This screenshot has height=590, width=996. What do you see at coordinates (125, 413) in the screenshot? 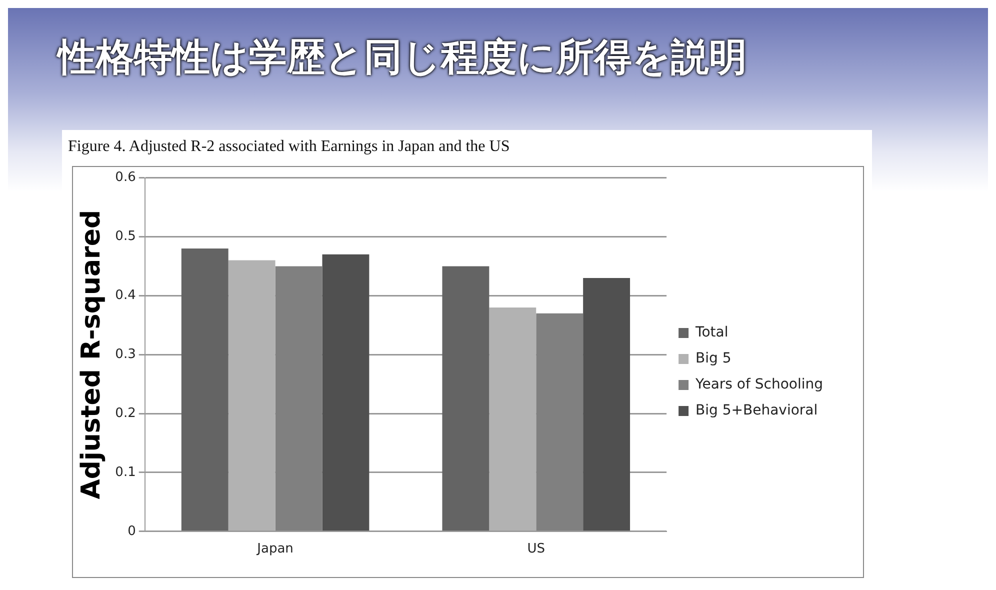
I see `y-tick-label: 0.2` at bounding box center [125, 413].